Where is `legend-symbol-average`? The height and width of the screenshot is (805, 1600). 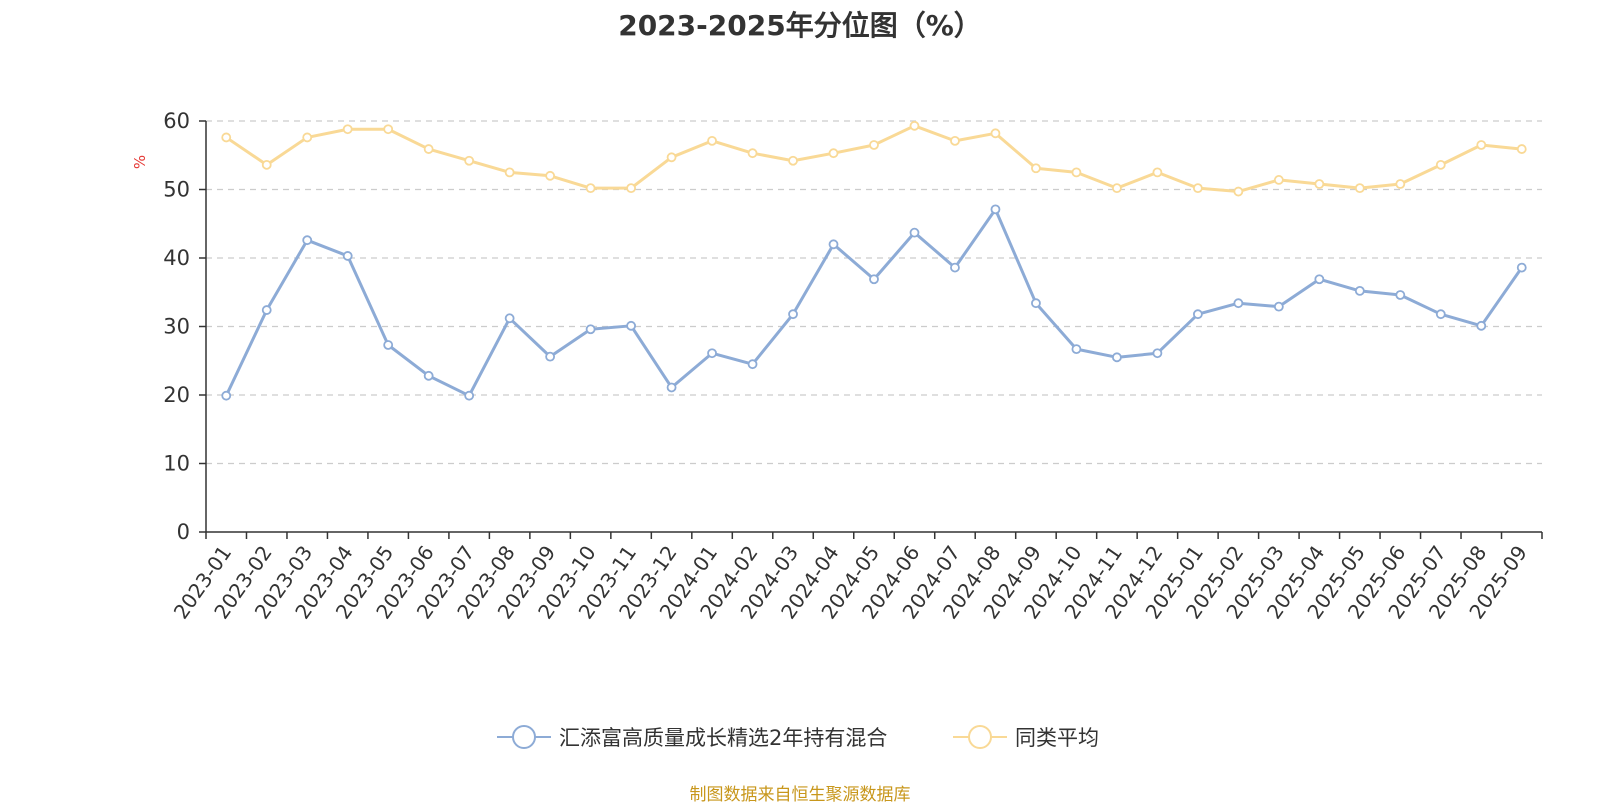 legend-symbol-average is located at coordinates (980, 737).